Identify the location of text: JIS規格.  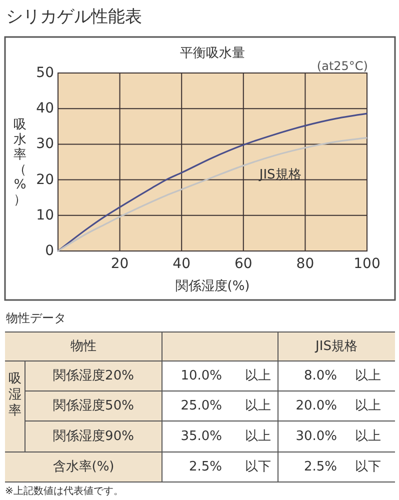
(336, 346).